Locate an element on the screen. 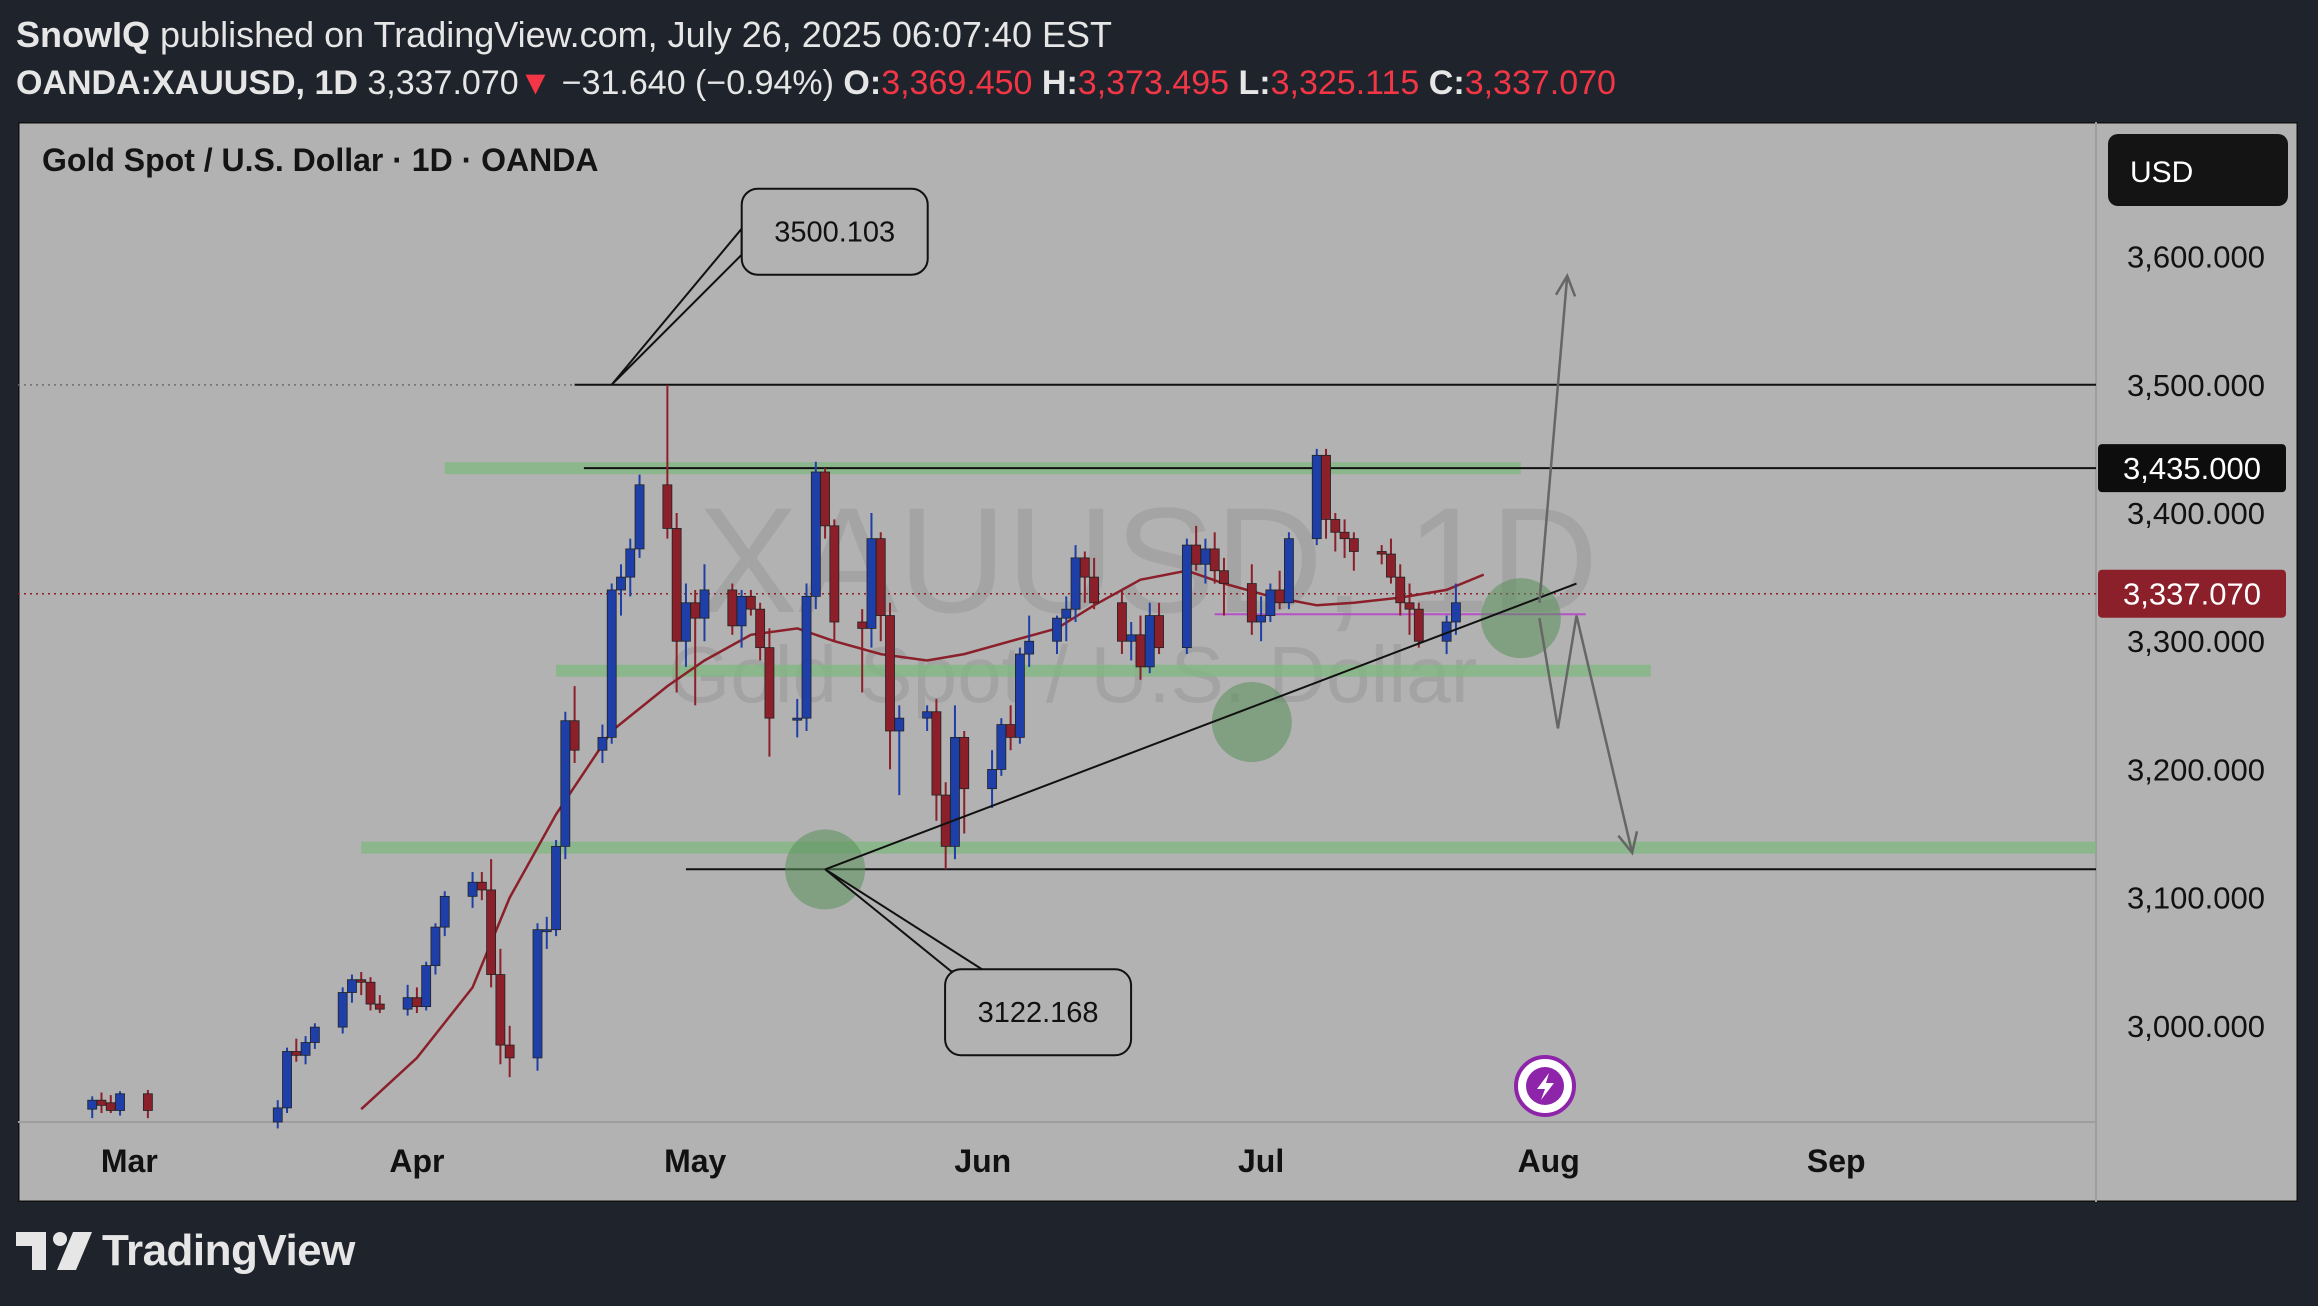  y-tick-label: 3,000.000 is located at coordinates (2196, 1026).